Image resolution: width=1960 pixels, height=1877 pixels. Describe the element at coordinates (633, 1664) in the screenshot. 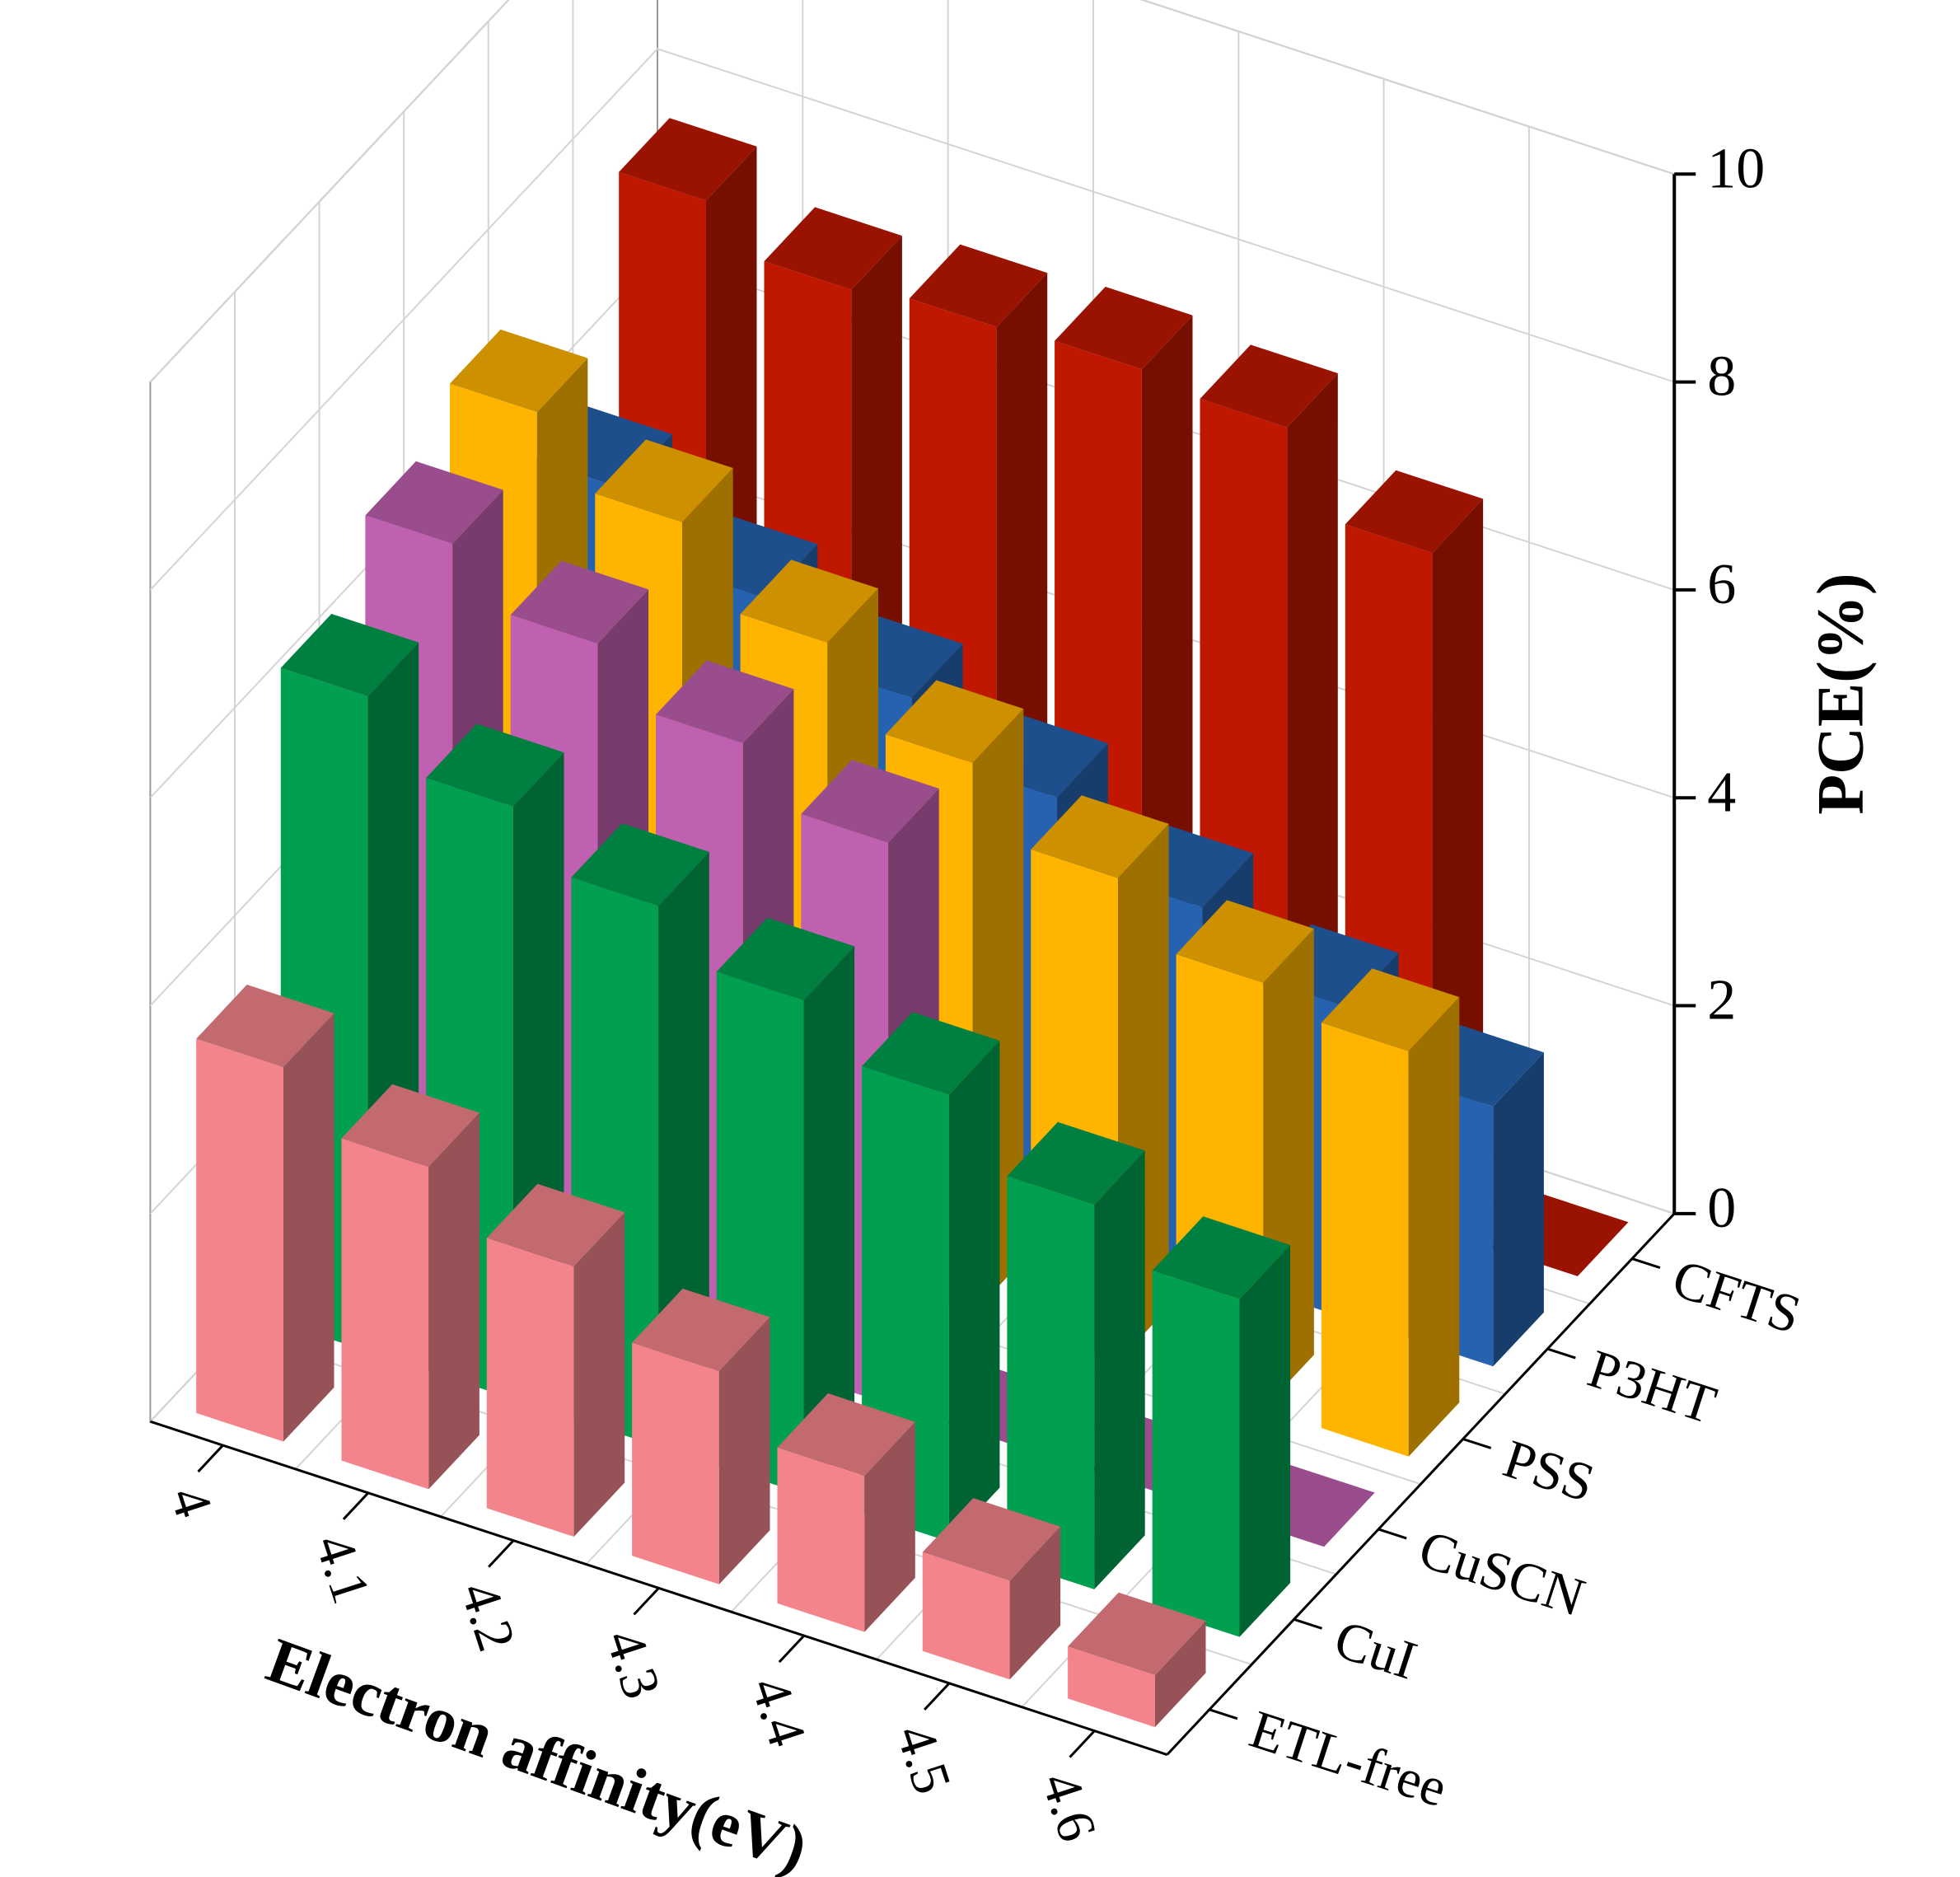

I see `x-tick-label: 4.3` at that location.